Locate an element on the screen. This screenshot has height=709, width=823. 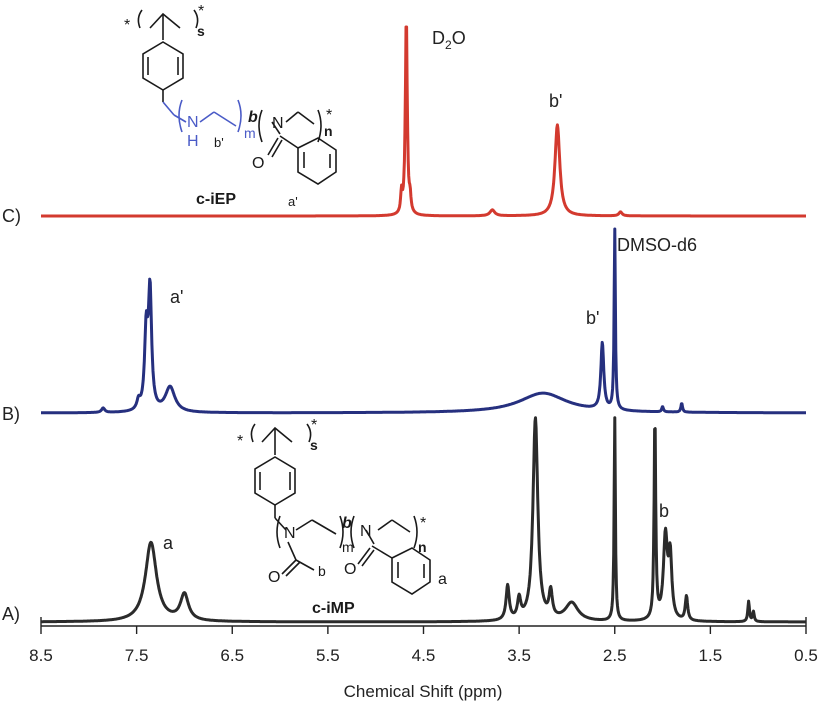
structure-c-imp-bonds is located at coordinates (340, 509).